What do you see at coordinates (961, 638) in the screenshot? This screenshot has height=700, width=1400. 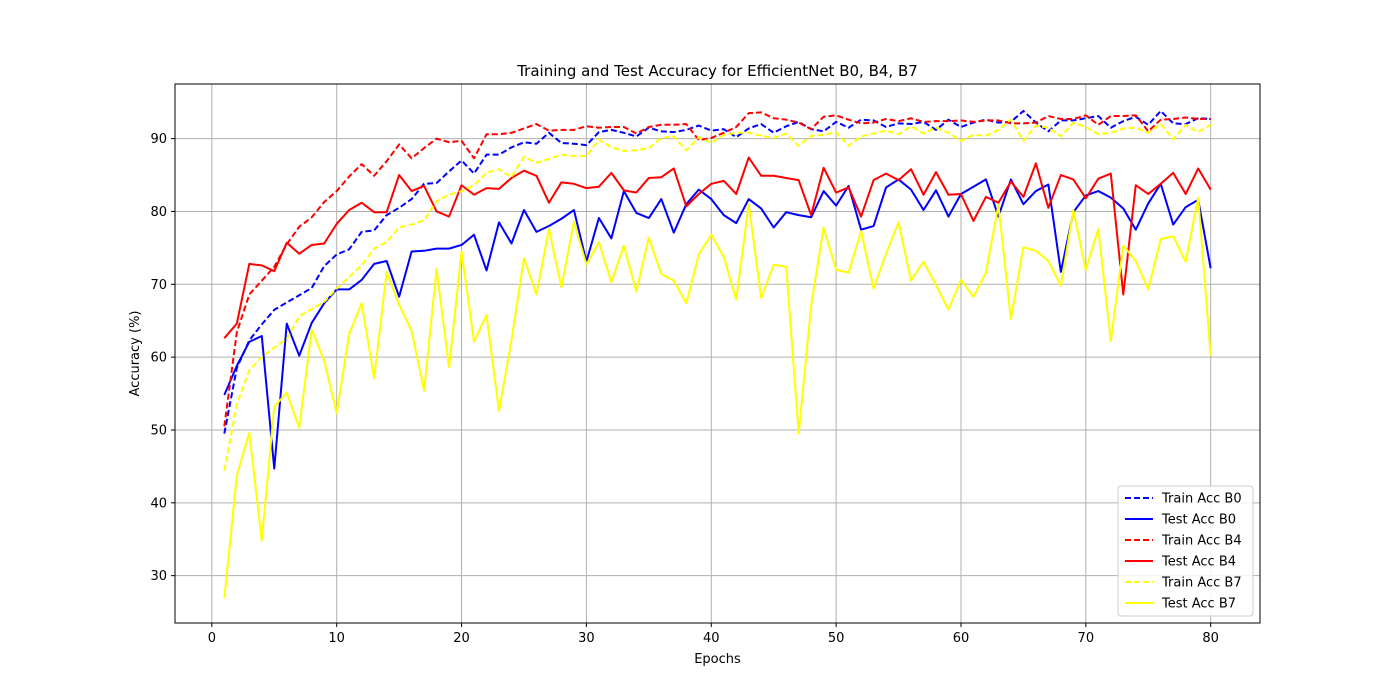 I see `x-tick-label: 60` at bounding box center [961, 638].